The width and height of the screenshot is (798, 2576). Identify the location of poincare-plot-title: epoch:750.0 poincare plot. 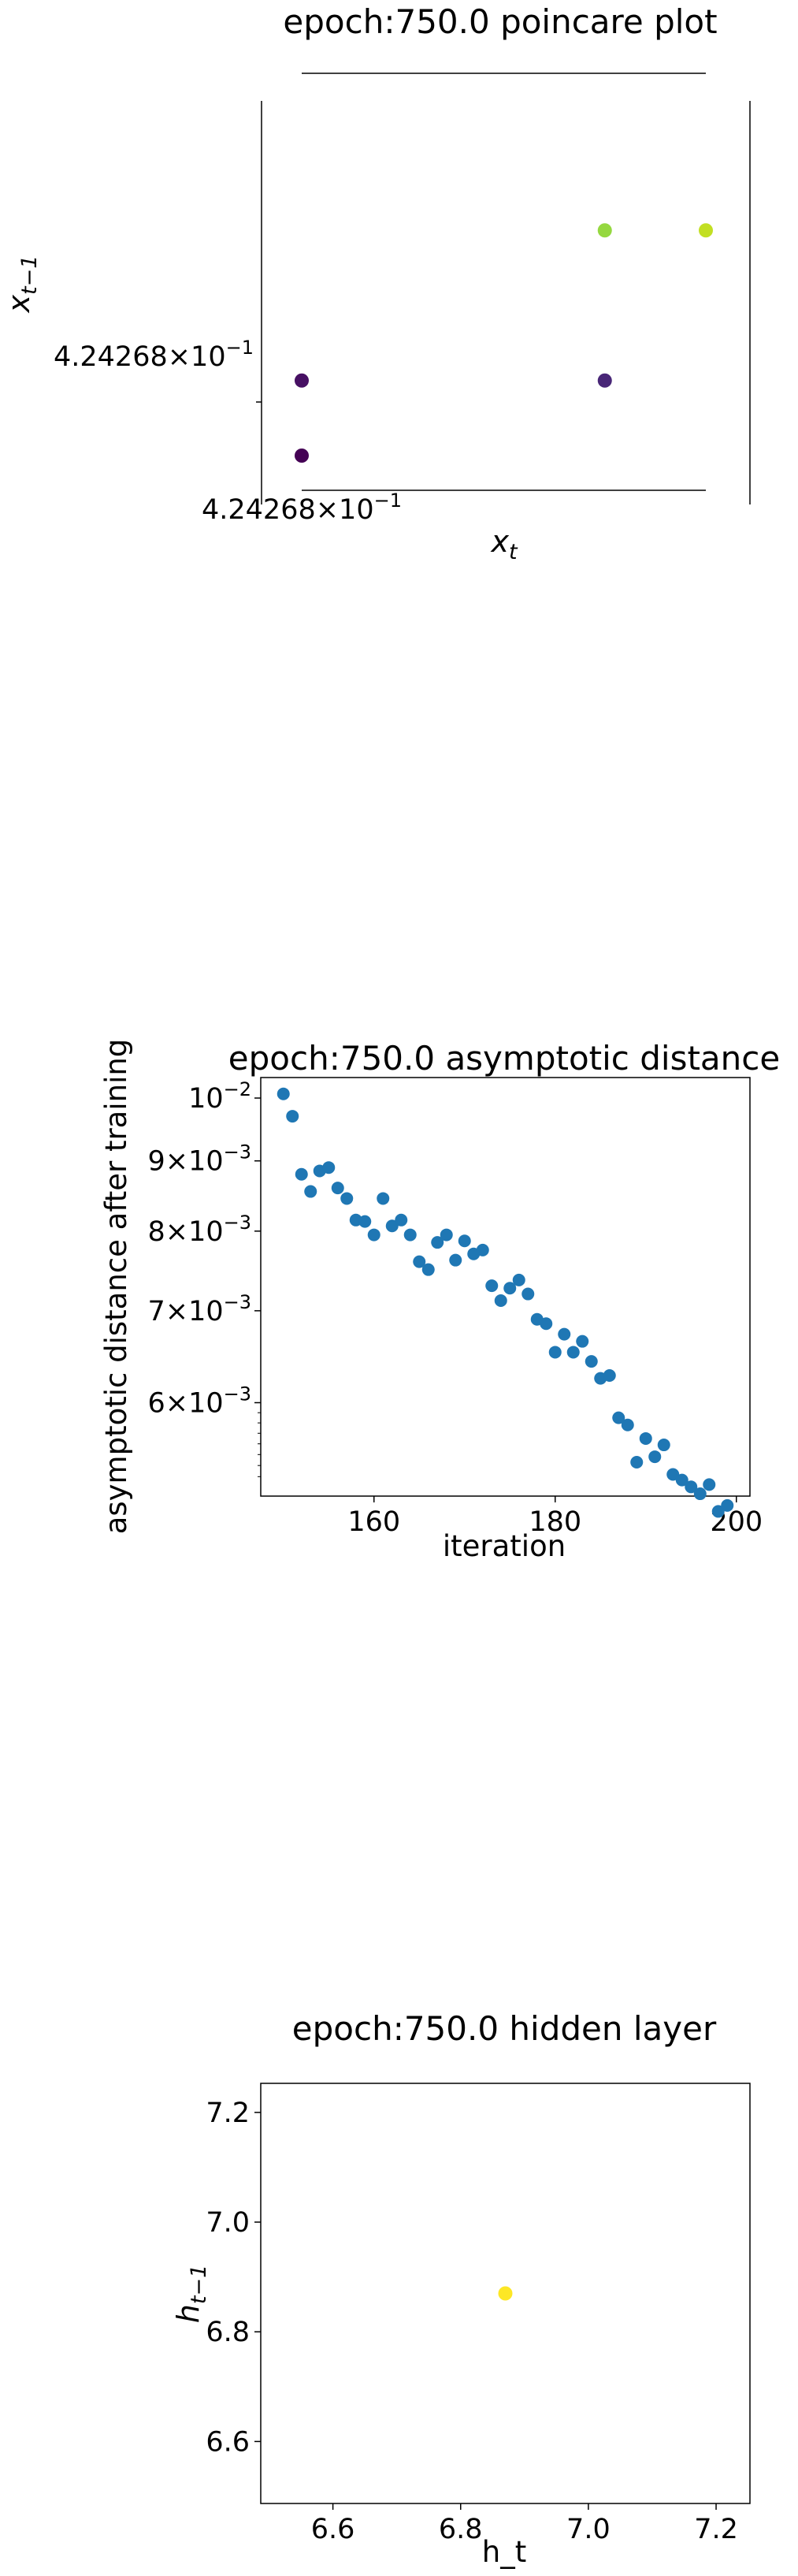
(500, 21).